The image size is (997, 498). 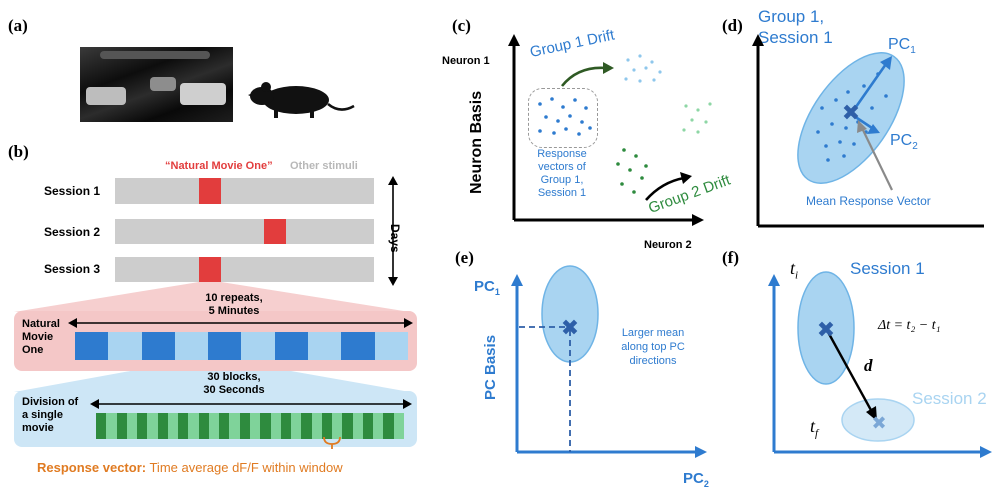 I want to click on e-note-line-3: directions, so click(x=653, y=361).